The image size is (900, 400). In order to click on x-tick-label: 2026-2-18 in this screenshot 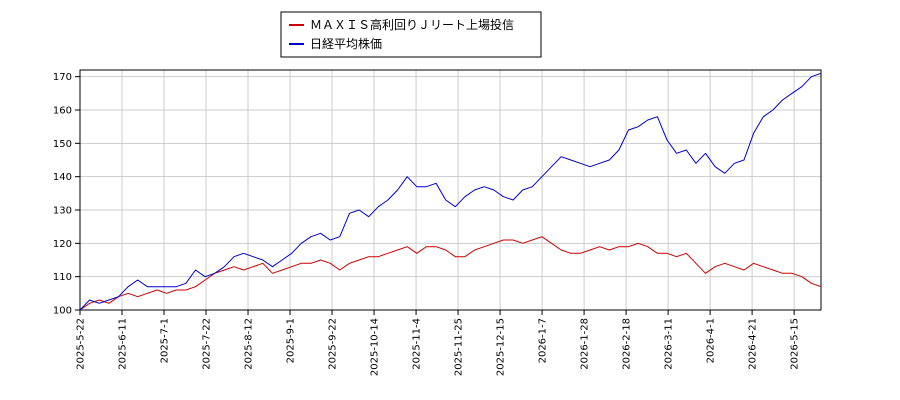, I will do `click(627, 344)`.